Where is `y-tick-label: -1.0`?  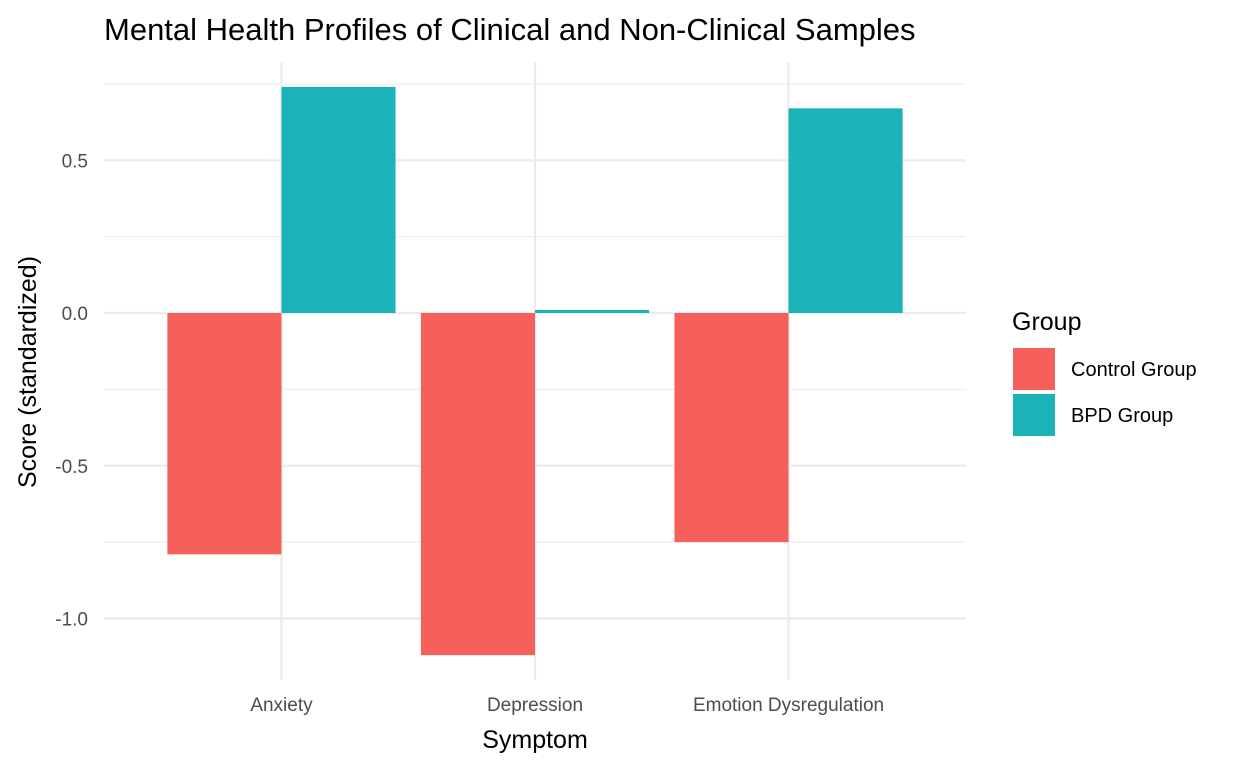 y-tick-label: -1.0 is located at coordinates (71, 620).